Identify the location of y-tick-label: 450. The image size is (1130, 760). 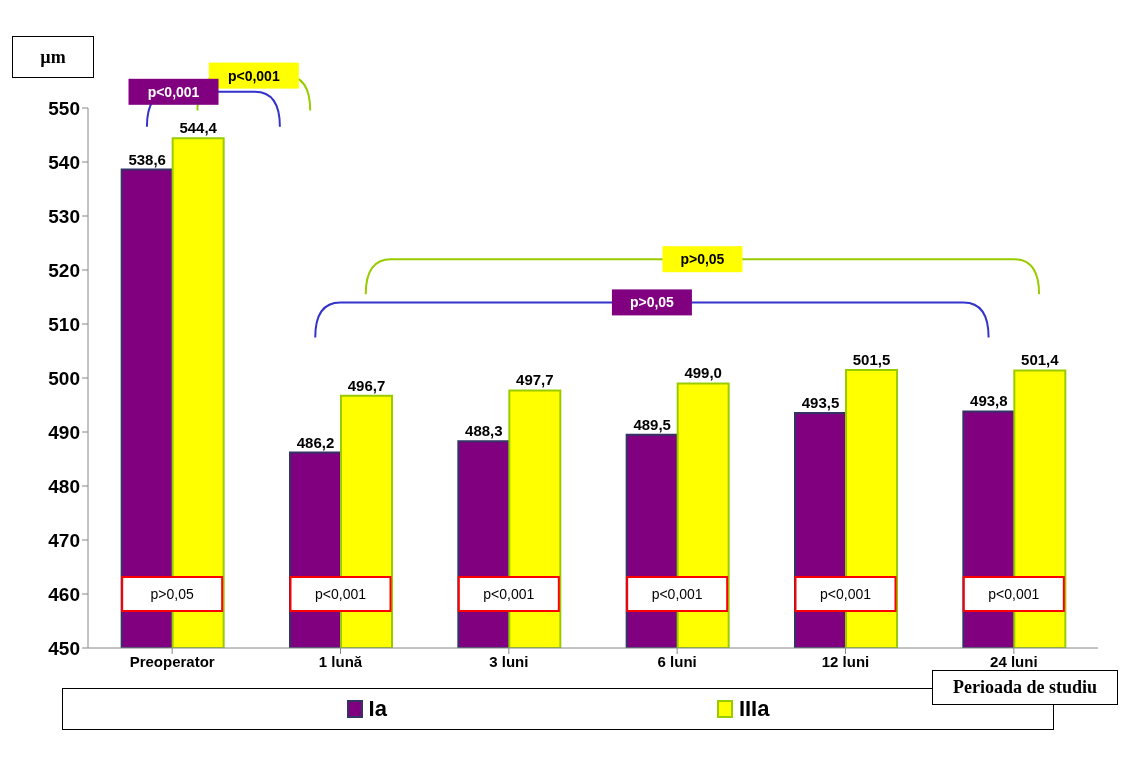
(64, 648).